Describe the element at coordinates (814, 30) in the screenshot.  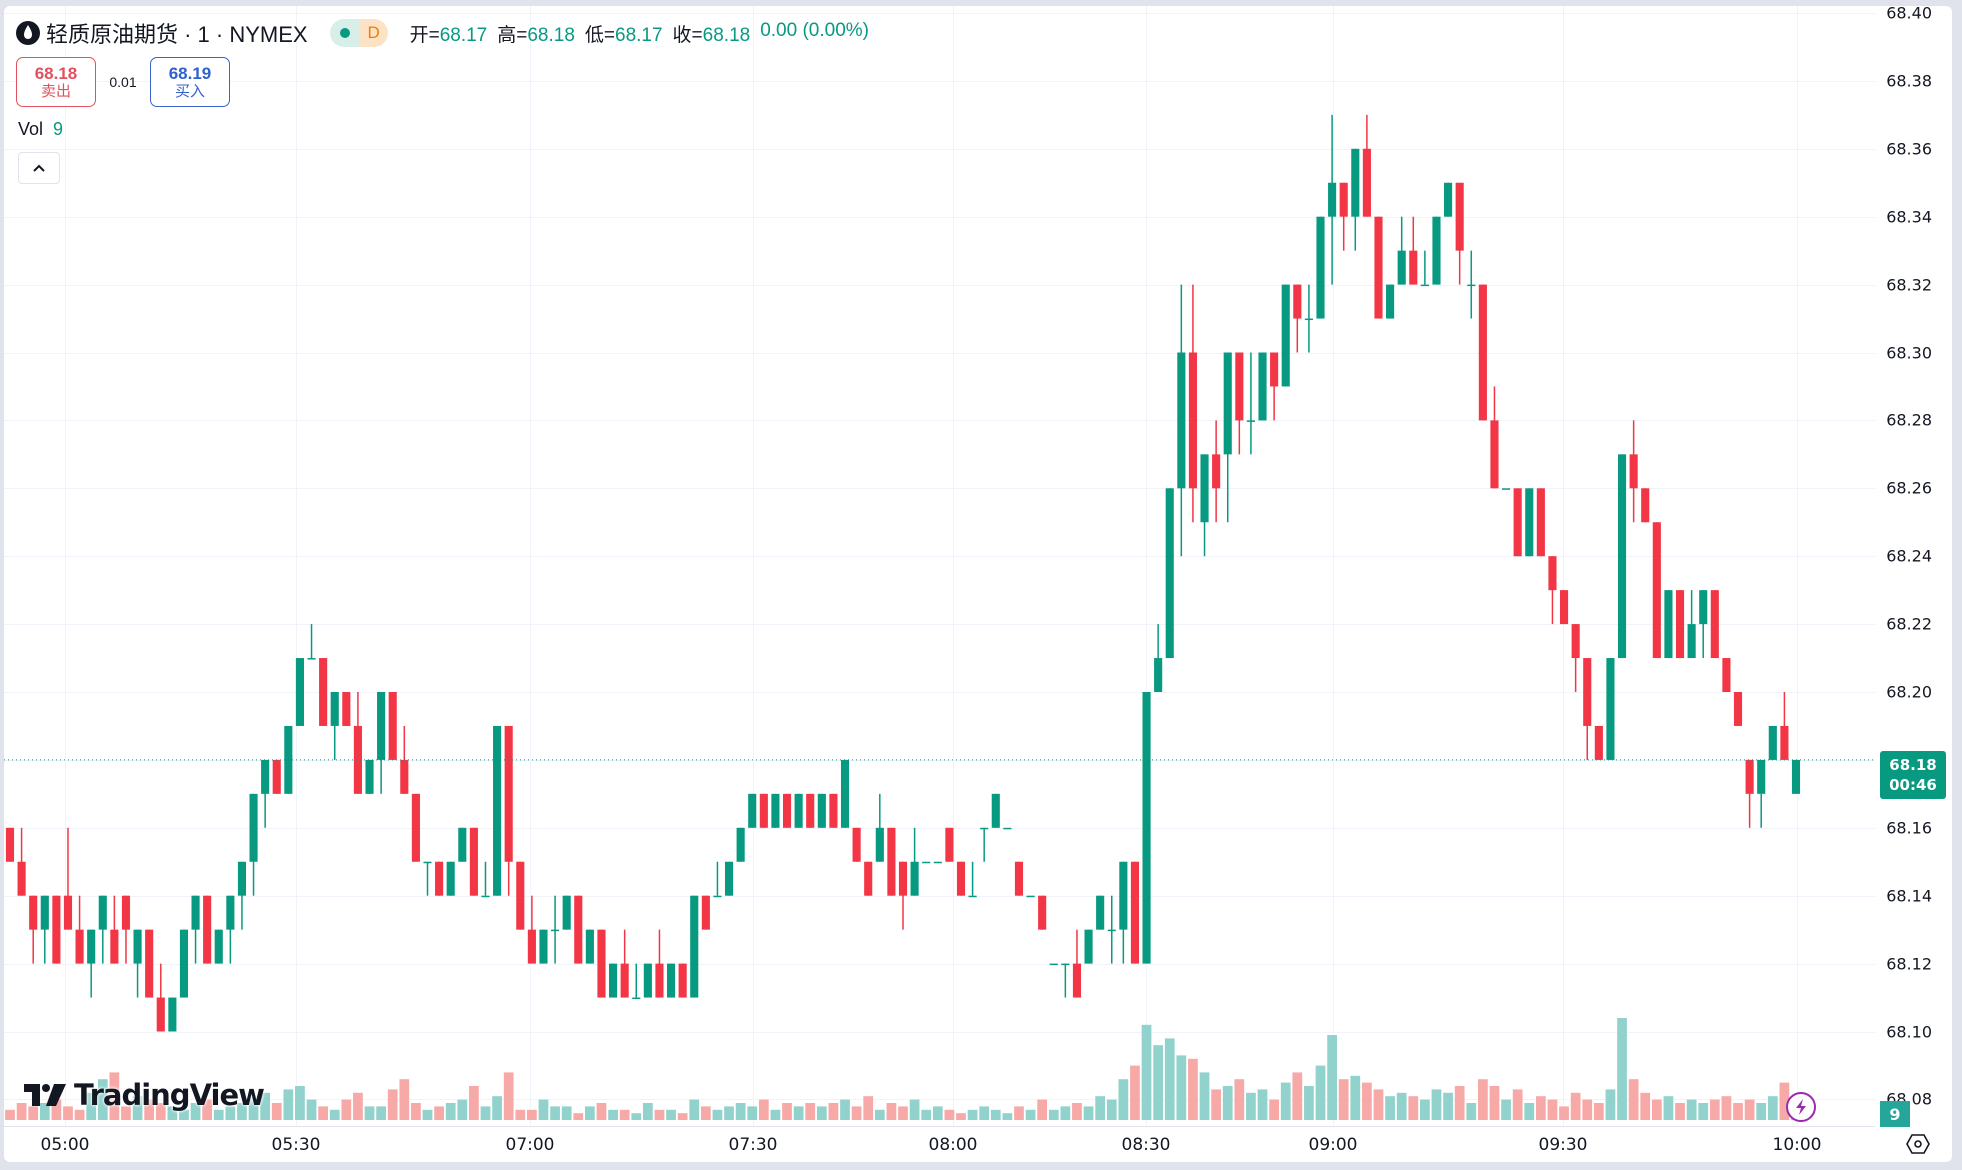
I see `ohlc-change: 0.00 (0.00%)` at that location.